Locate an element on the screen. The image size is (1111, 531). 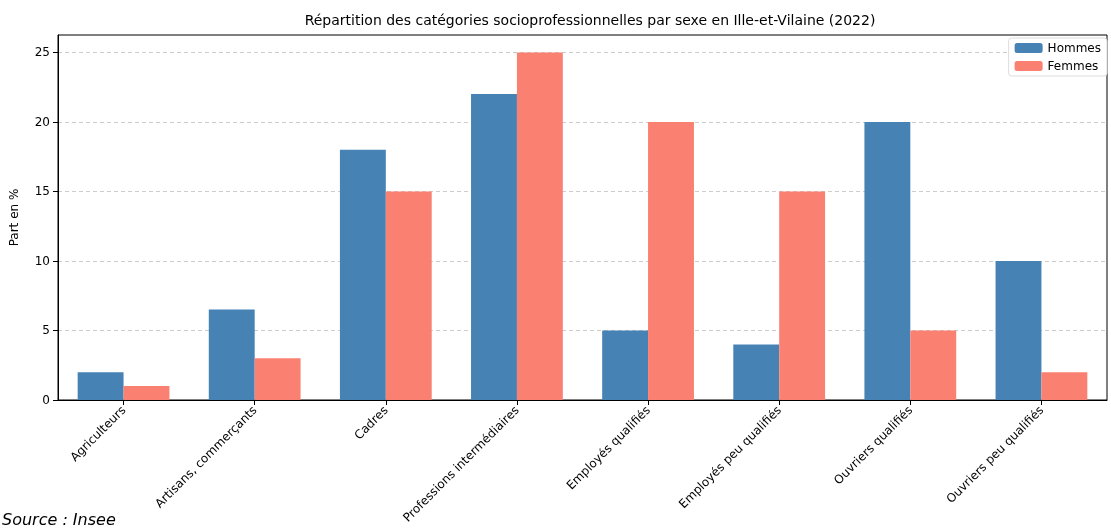
y-axis-title: Part en % is located at coordinates (14, 217).